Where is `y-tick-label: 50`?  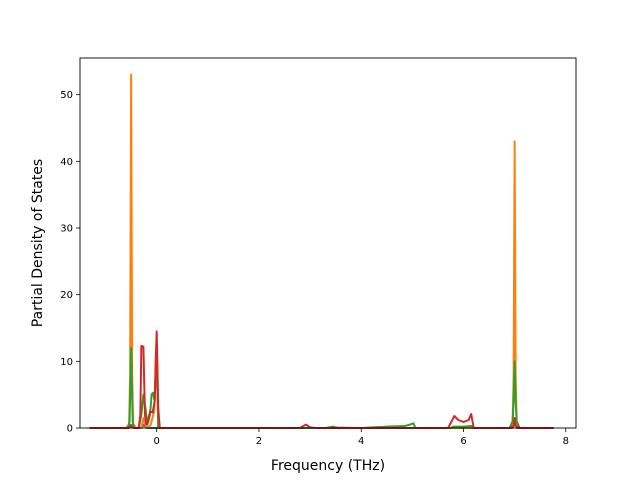
y-tick-label: 50 is located at coordinates (66, 95).